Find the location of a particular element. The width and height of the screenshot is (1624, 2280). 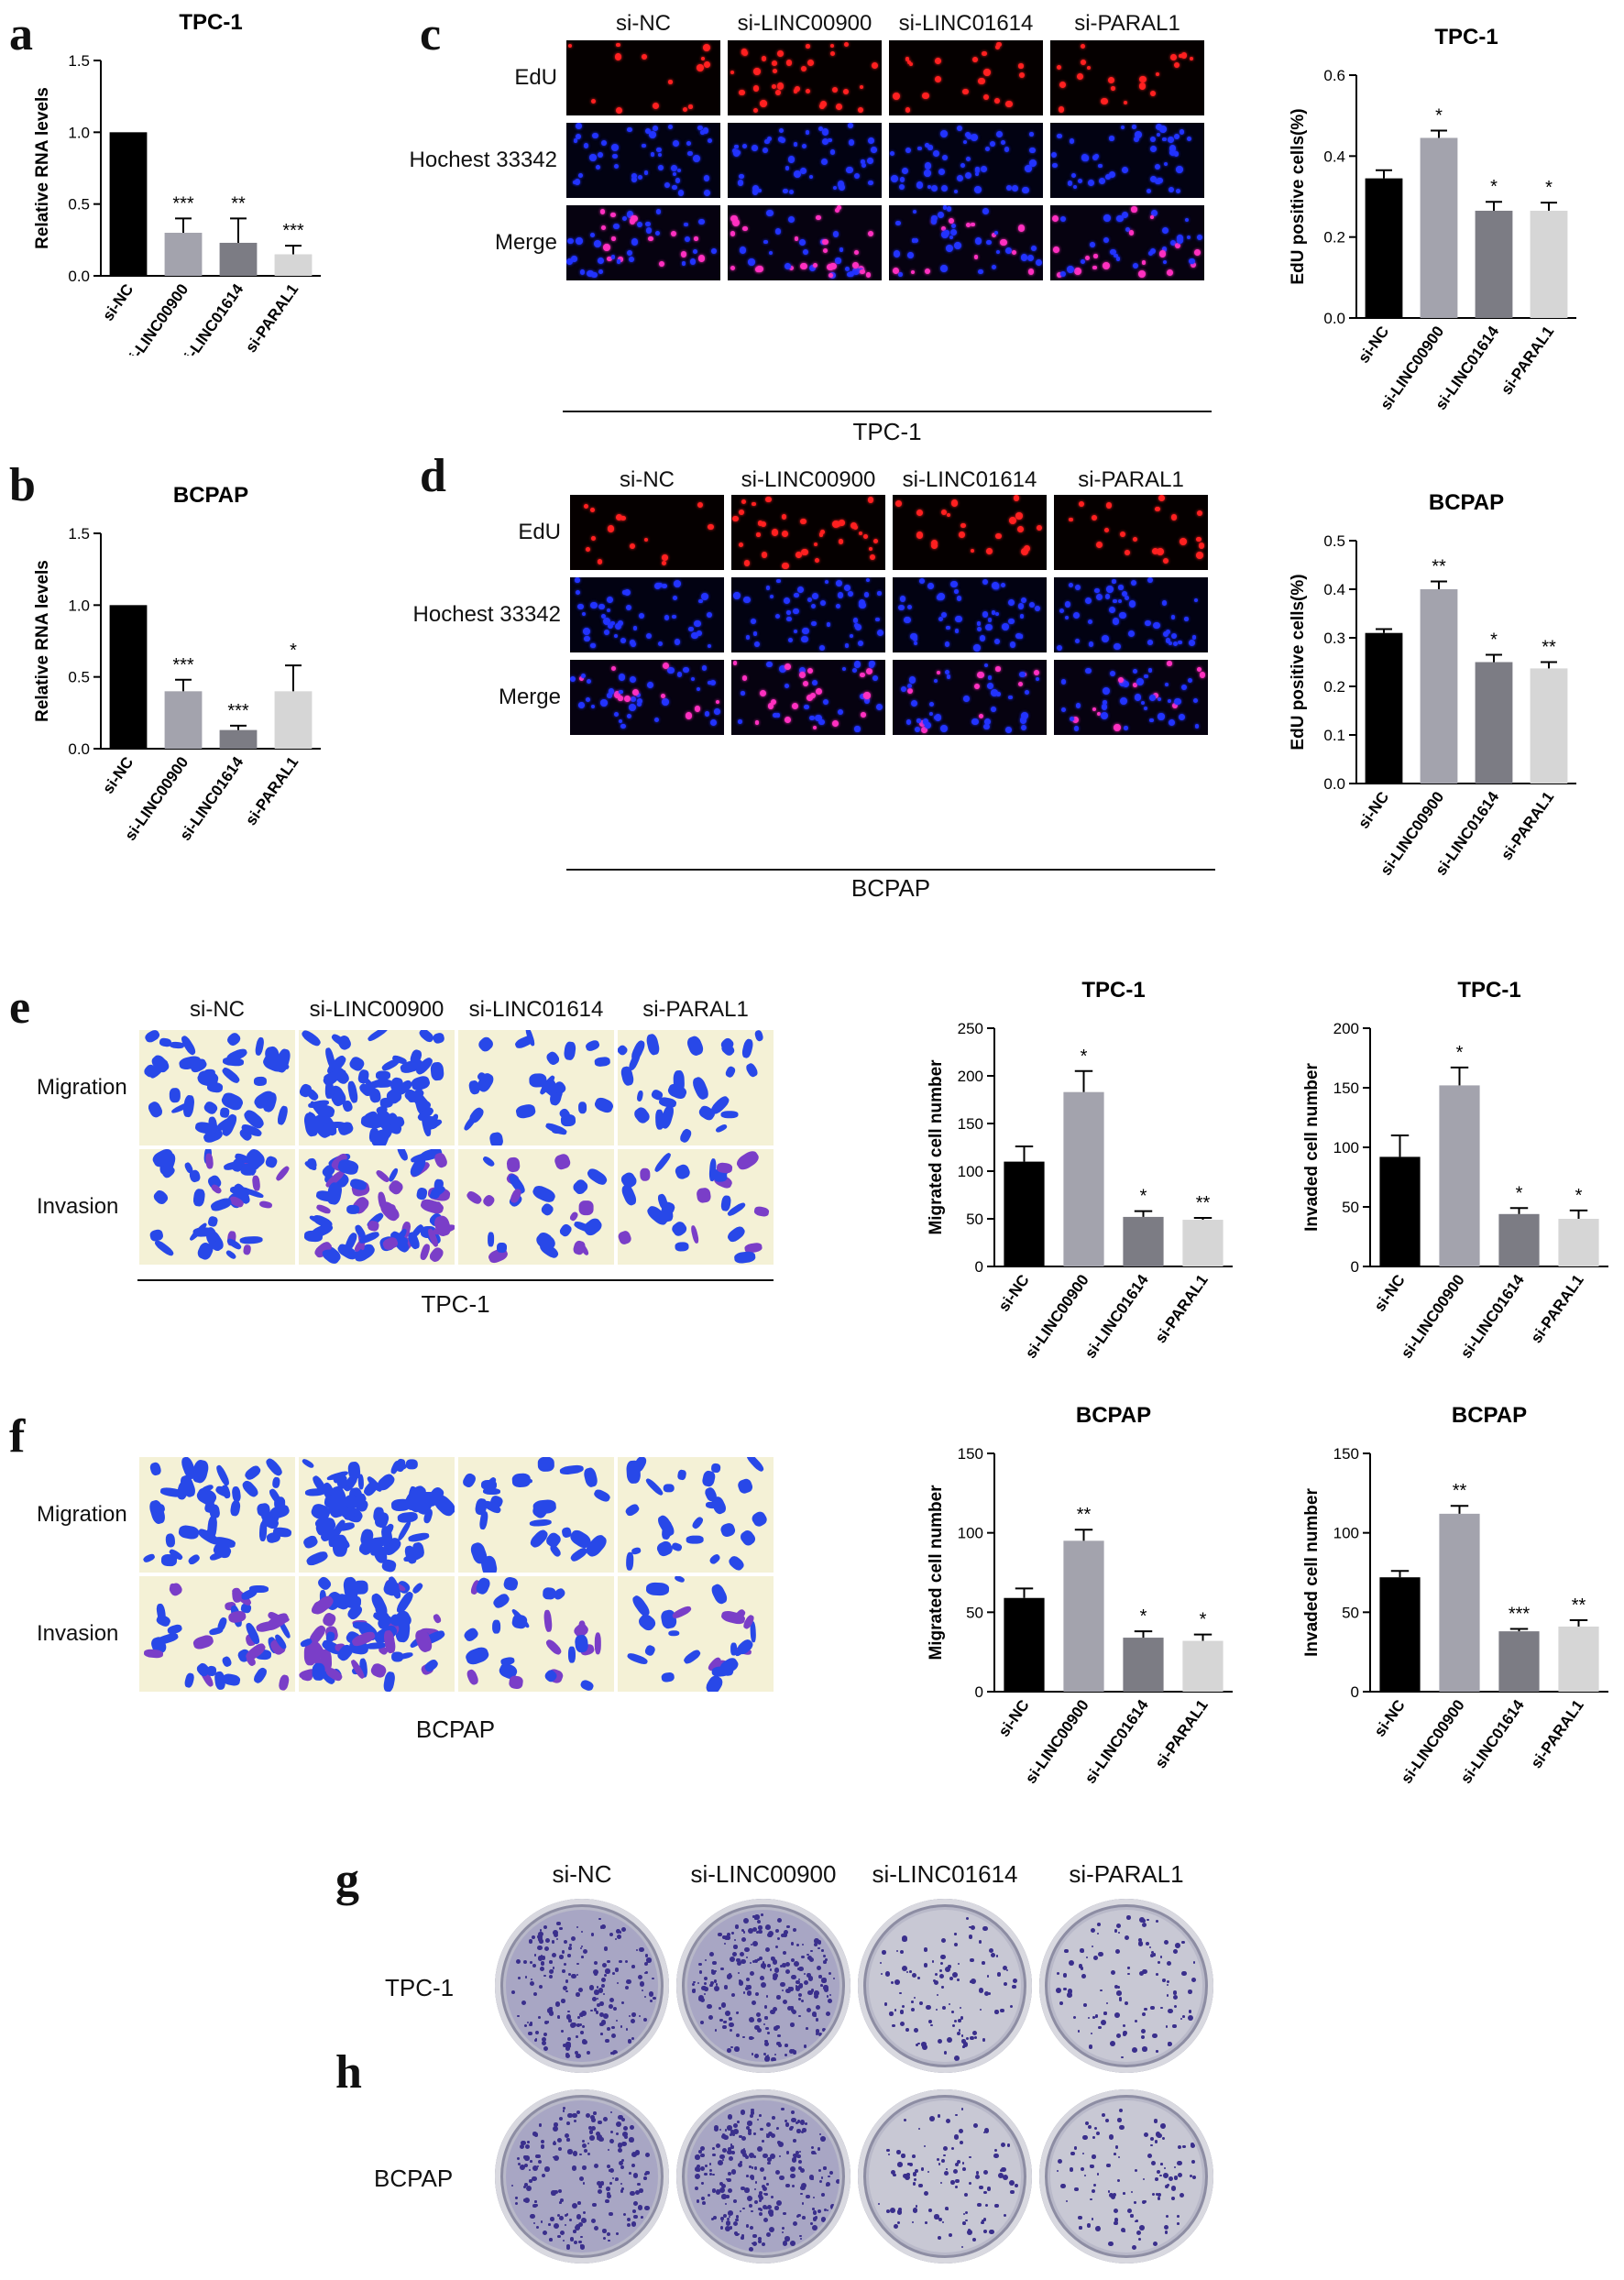

y-tick-label: 100 is located at coordinates (1346, 1147).